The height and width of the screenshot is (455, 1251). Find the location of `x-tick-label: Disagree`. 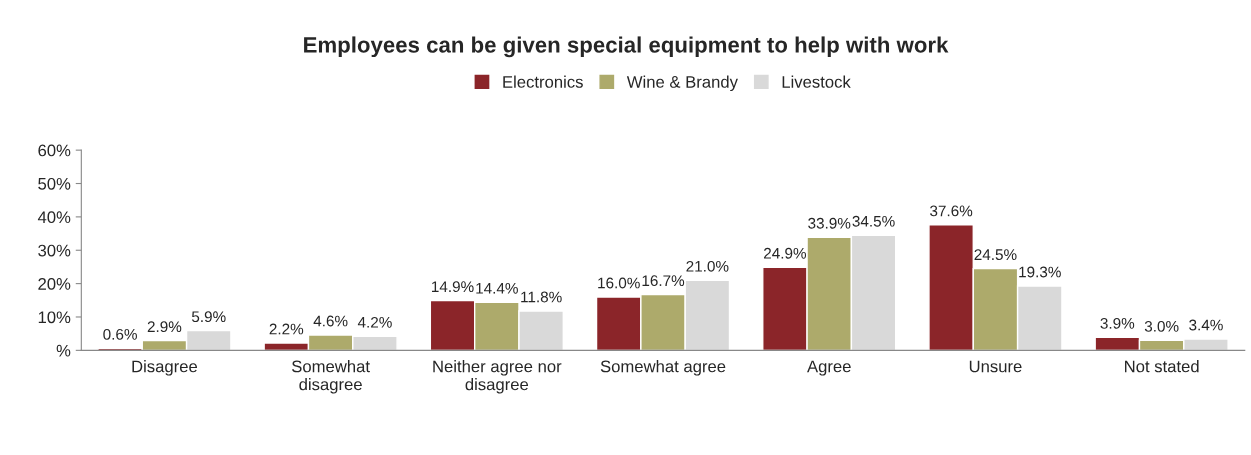

x-tick-label: Disagree is located at coordinates (165, 368).